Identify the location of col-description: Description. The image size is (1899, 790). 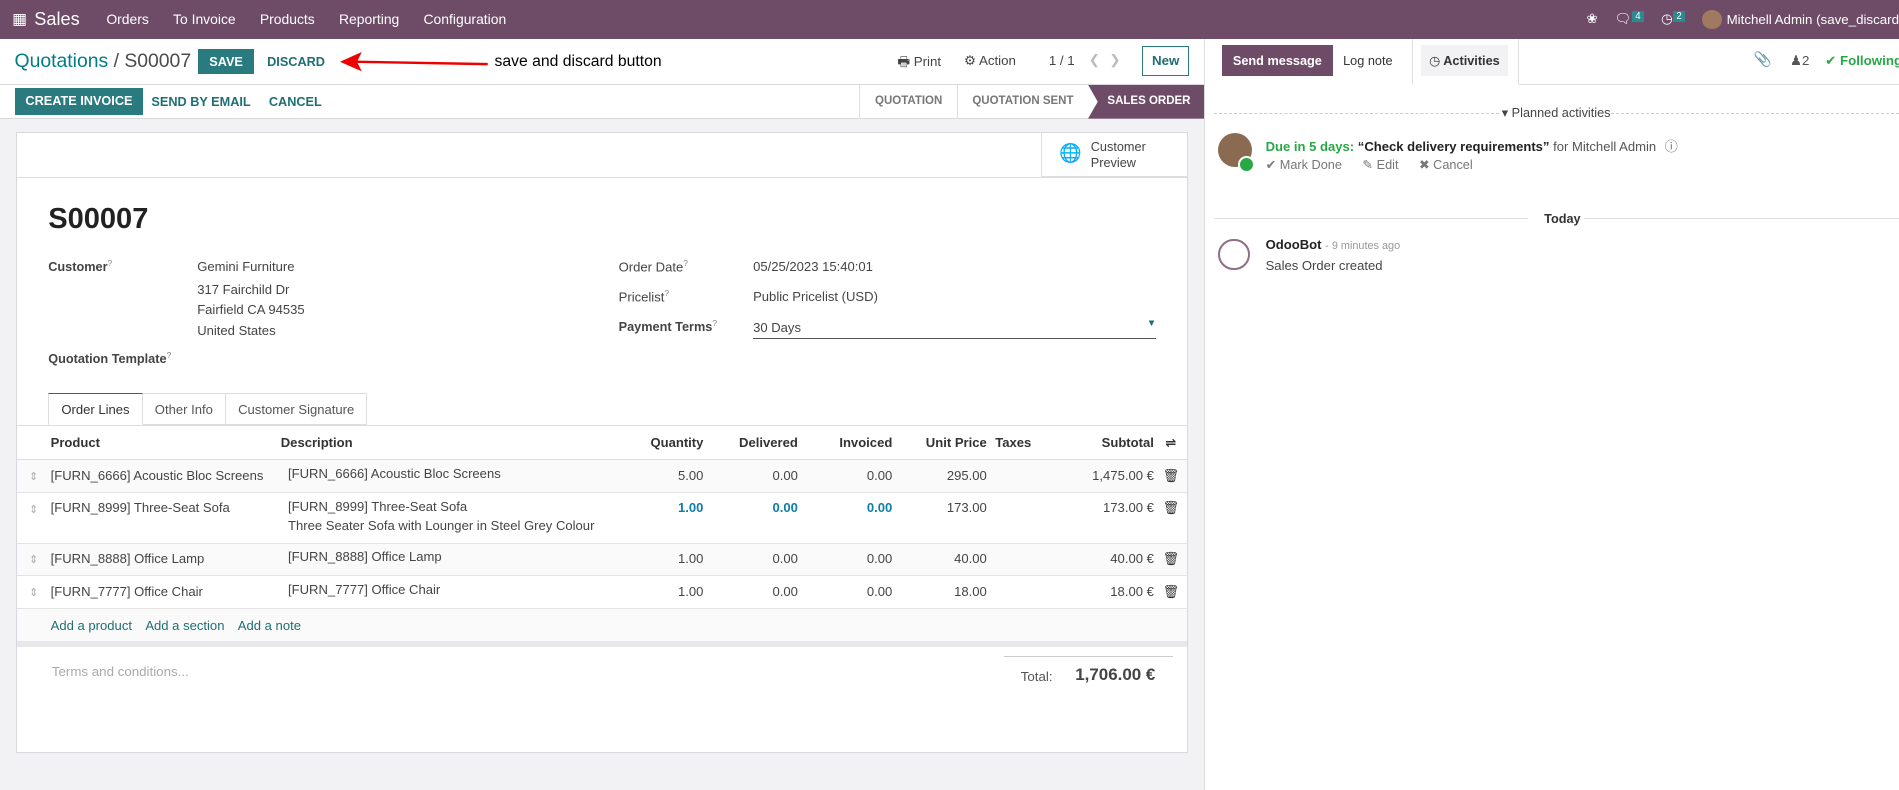
(316, 443).